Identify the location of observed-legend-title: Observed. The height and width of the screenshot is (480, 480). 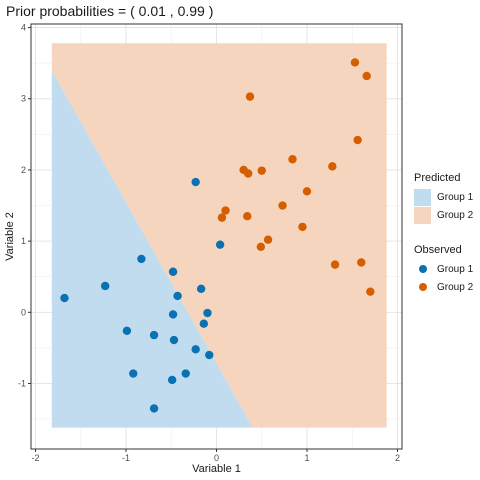
(438, 250).